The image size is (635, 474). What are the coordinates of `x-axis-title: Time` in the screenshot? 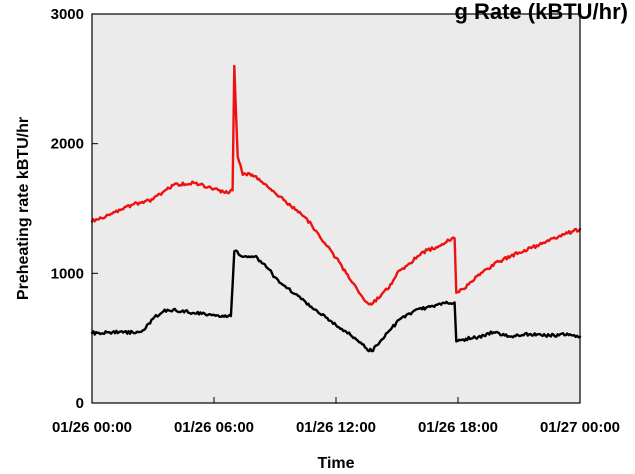 It's located at (335, 463).